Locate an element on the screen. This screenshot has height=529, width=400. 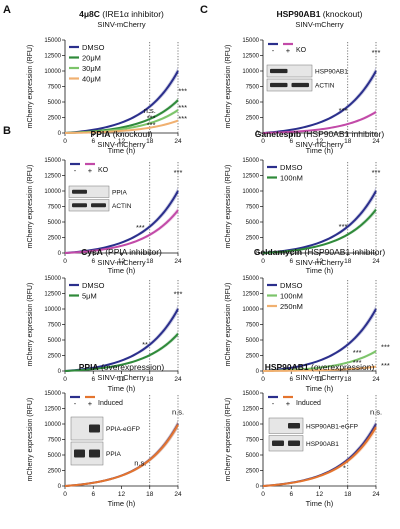
significance-label: ** is located at coordinates (145, 344).